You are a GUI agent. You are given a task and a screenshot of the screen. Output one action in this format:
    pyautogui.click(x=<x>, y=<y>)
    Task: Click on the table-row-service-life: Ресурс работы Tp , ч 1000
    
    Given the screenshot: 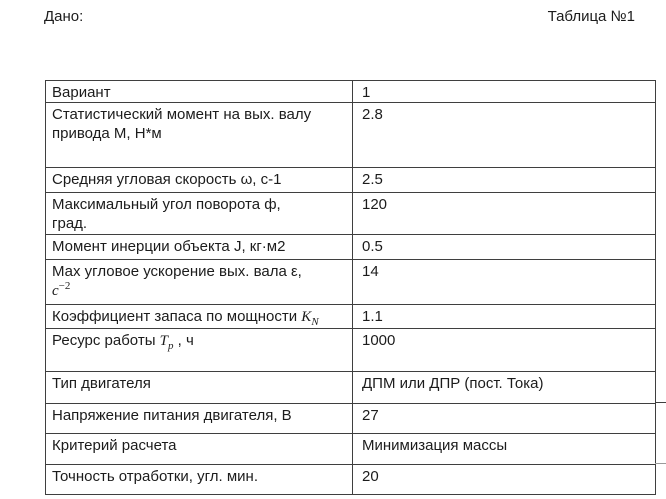 What is the action you would take?
    pyautogui.click(x=350, y=350)
    